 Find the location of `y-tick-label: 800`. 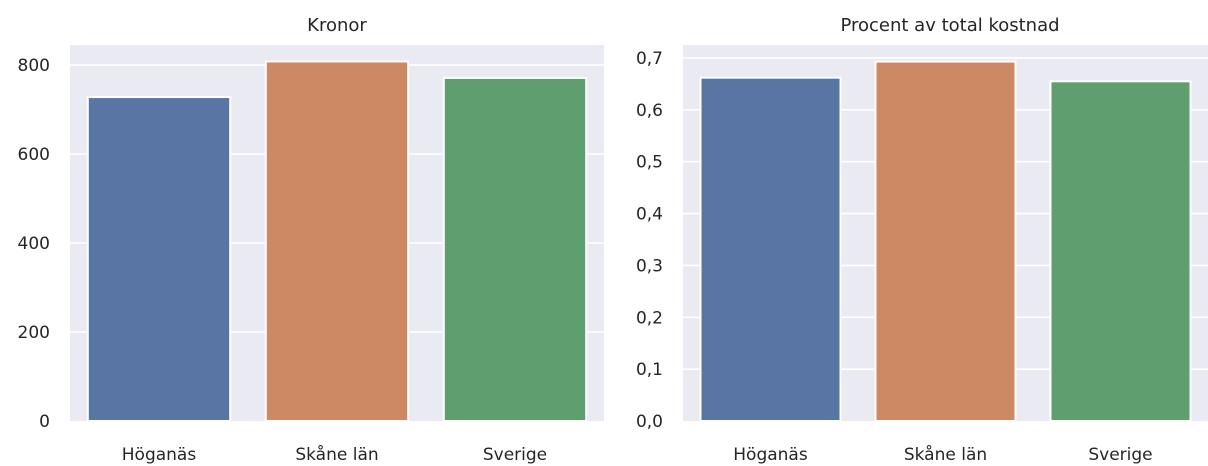

y-tick-label: 800 is located at coordinates (34, 66).